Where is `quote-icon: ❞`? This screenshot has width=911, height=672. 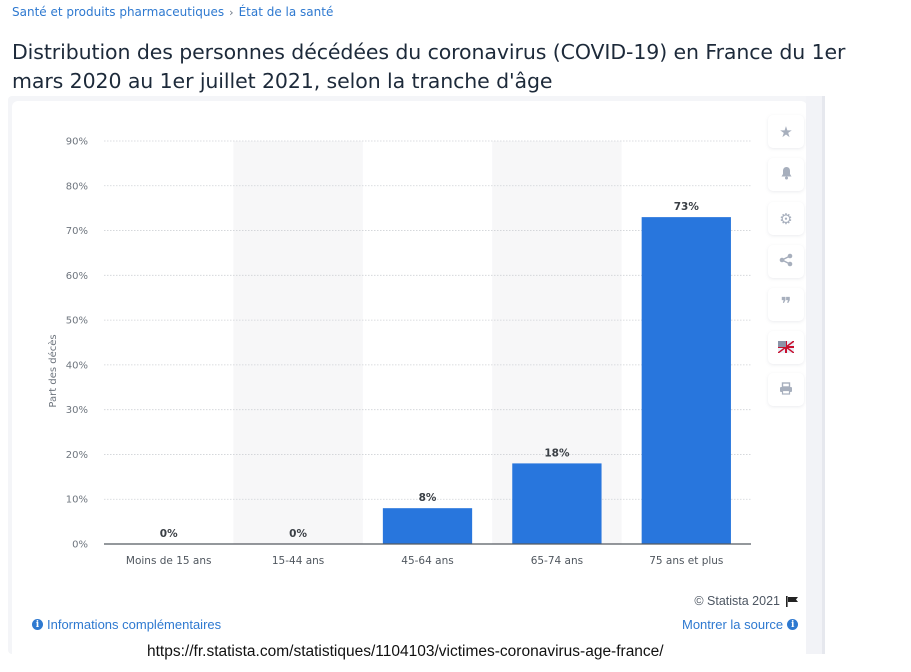
quote-icon: ❞ is located at coordinates (786, 304).